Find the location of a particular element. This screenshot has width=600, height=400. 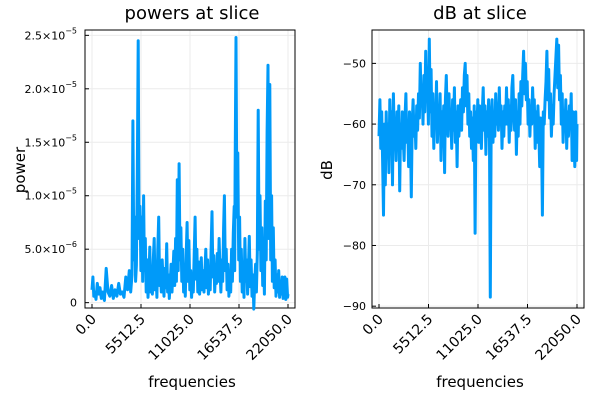

y-tick-label: 1.0×10−5 is located at coordinates (50, 195).